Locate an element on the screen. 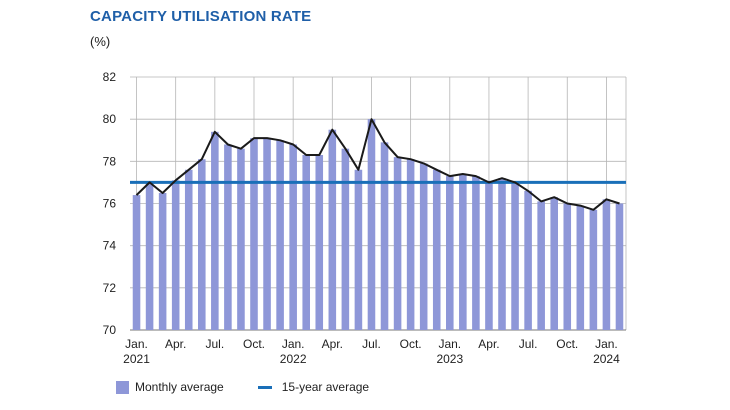  legend-item-monthly: Monthly average is located at coordinates (170, 387).